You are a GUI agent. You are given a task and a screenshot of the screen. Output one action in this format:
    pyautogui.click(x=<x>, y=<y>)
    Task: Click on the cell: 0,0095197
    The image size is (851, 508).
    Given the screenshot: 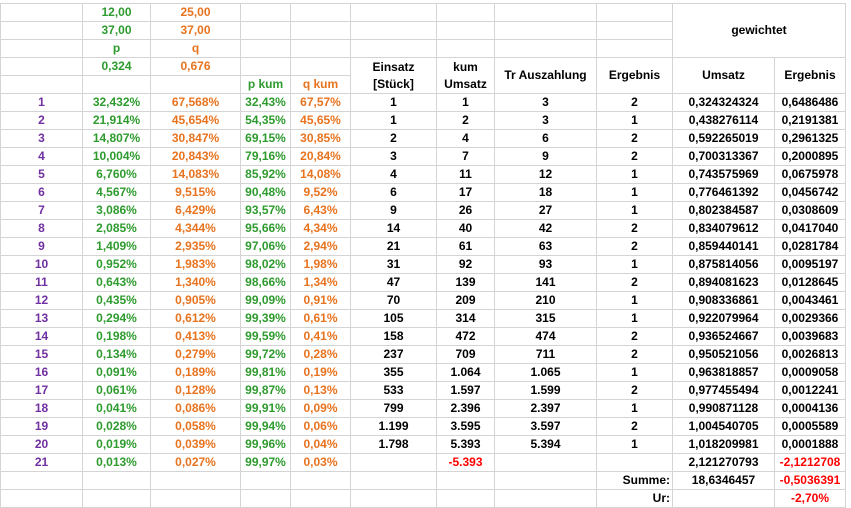 What is the action you would take?
    pyautogui.click(x=810, y=264)
    